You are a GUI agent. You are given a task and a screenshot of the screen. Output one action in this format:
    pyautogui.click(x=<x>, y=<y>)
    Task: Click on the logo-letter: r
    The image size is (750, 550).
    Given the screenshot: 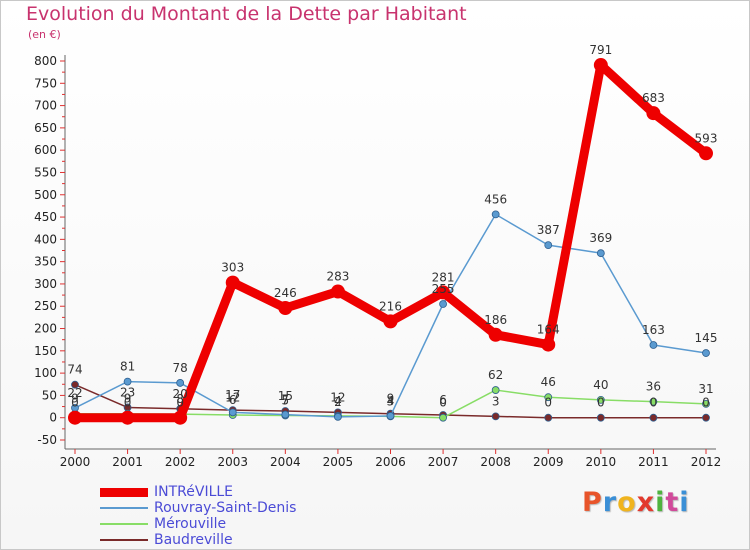 What is the action you would take?
    pyautogui.click(x=610, y=502)
    